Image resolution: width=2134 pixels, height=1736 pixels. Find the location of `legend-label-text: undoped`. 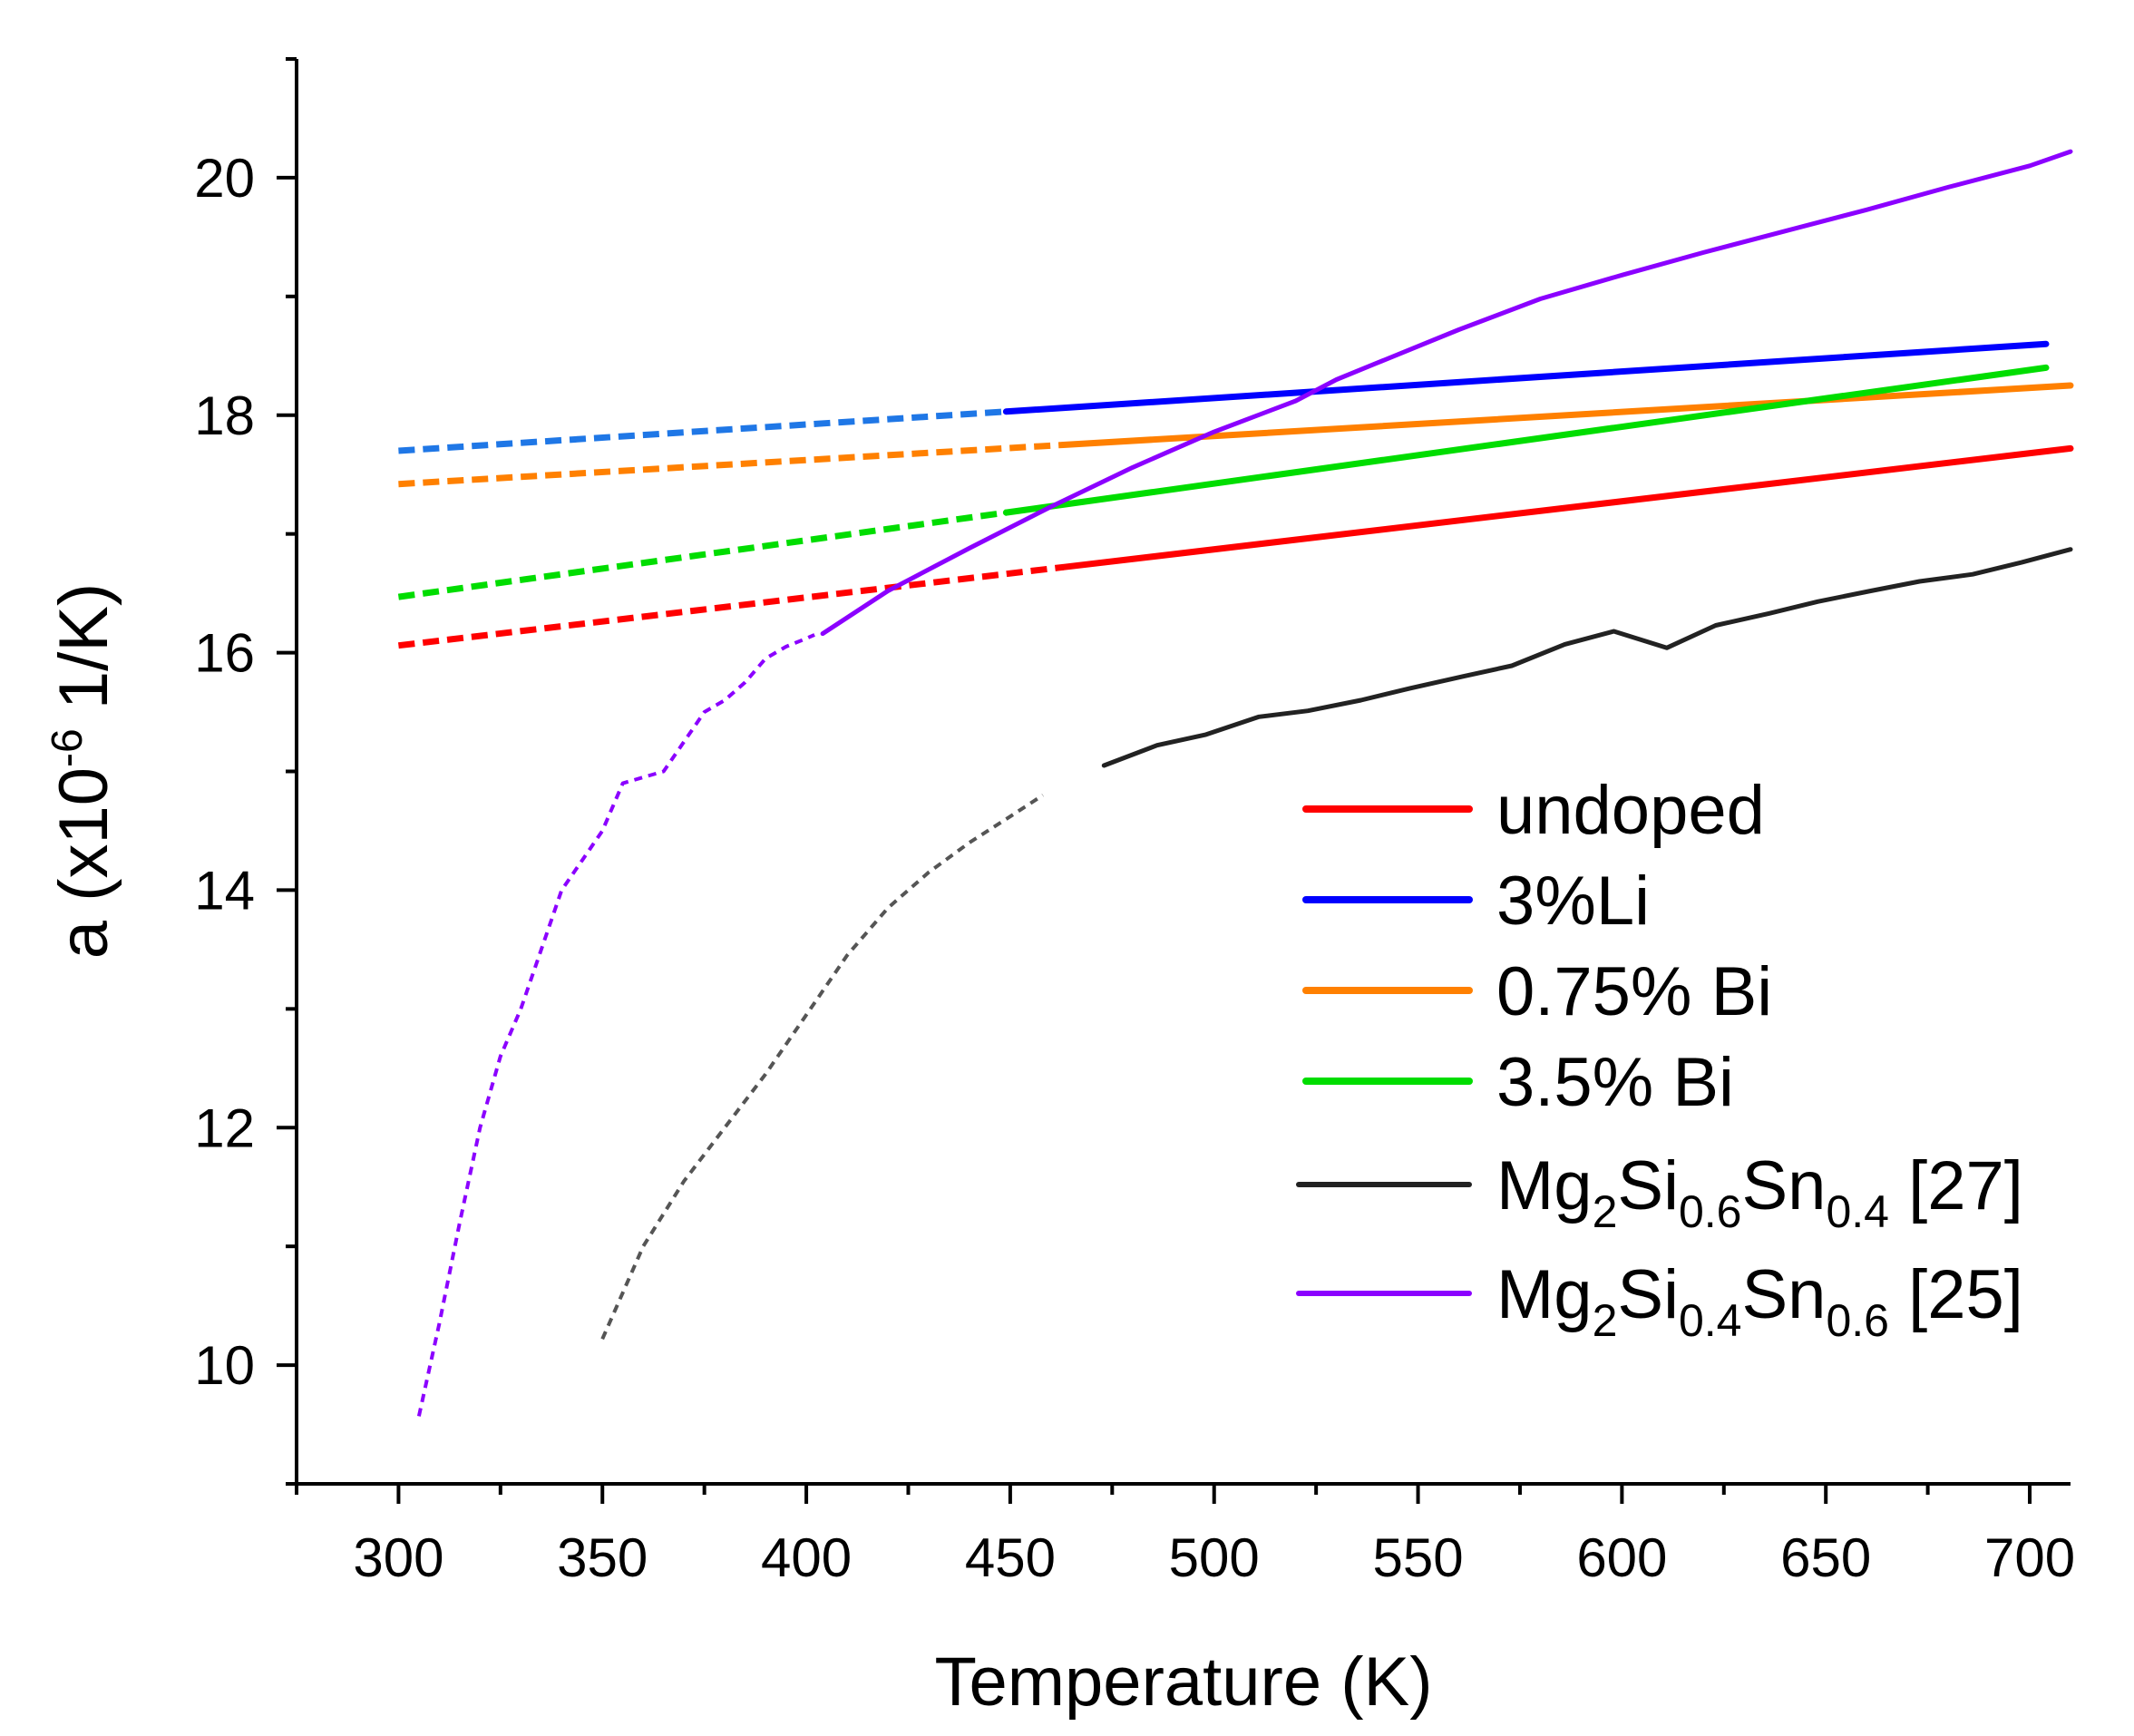

legend-label-text: undoped is located at coordinates (1630, 810).